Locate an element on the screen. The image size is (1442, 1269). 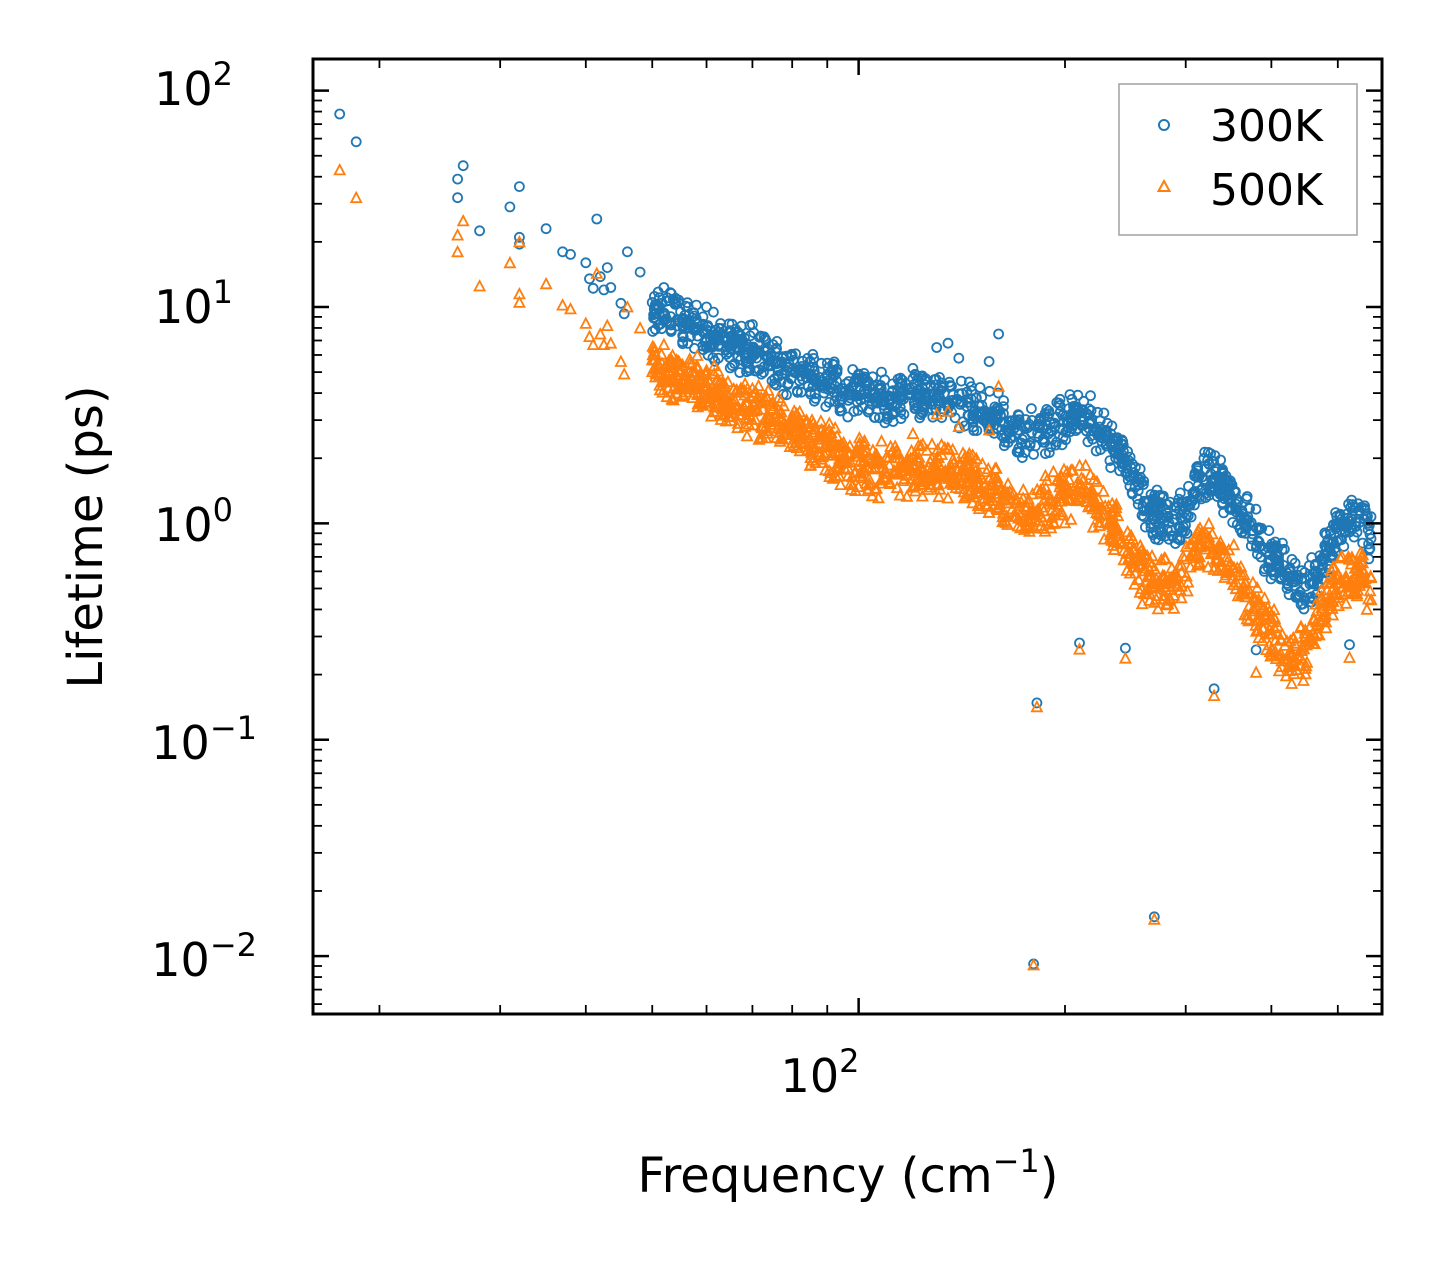
y-tick-label-0.01: 10−2 is located at coordinates (204, 956).